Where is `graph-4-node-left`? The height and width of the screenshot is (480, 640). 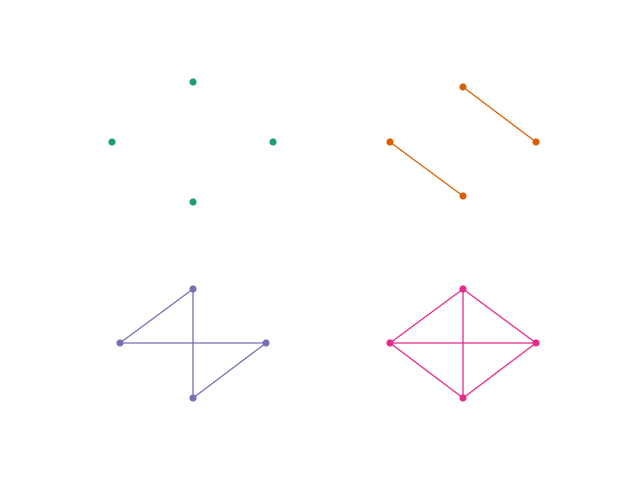 graph-4-node-left is located at coordinates (390, 343).